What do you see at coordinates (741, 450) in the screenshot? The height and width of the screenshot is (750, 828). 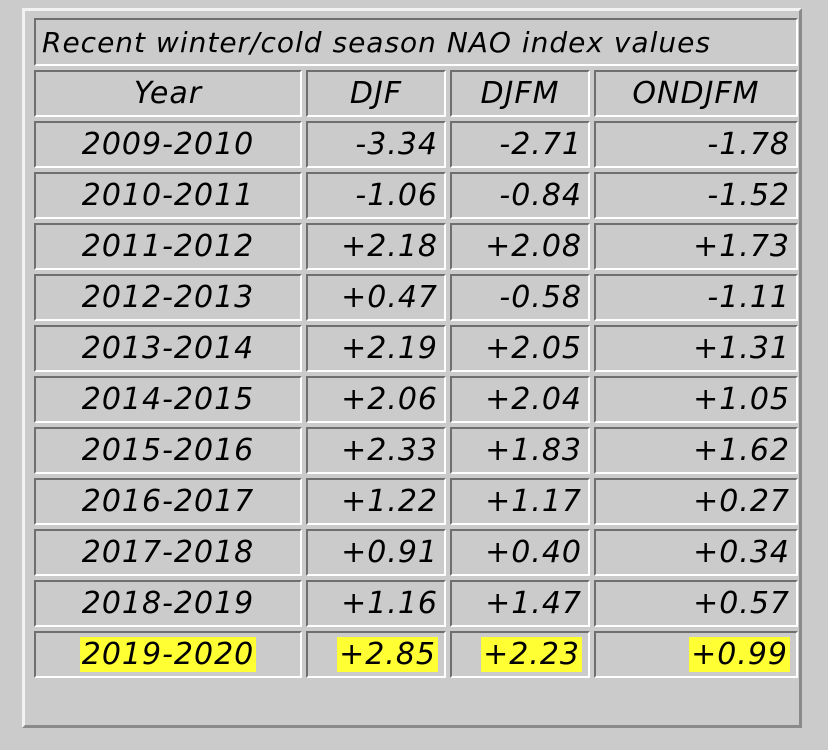 I see `cell-ondjfm-value: +1.62` at bounding box center [741, 450].